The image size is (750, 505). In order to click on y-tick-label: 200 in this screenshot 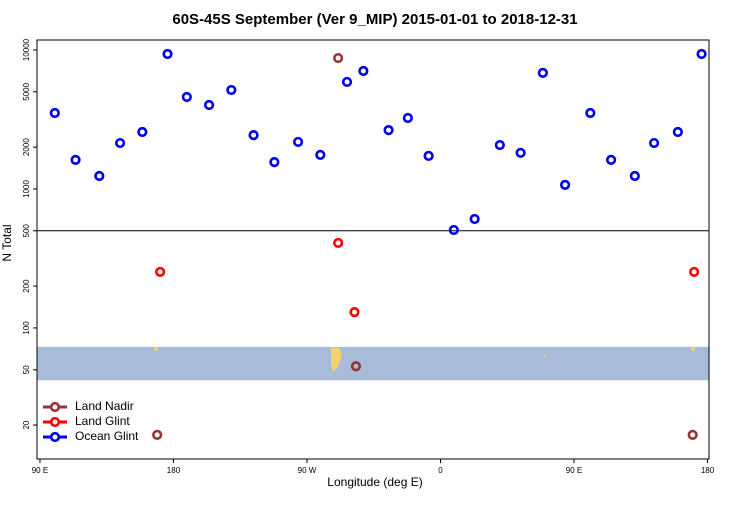, I will do `click(26, 286)`.